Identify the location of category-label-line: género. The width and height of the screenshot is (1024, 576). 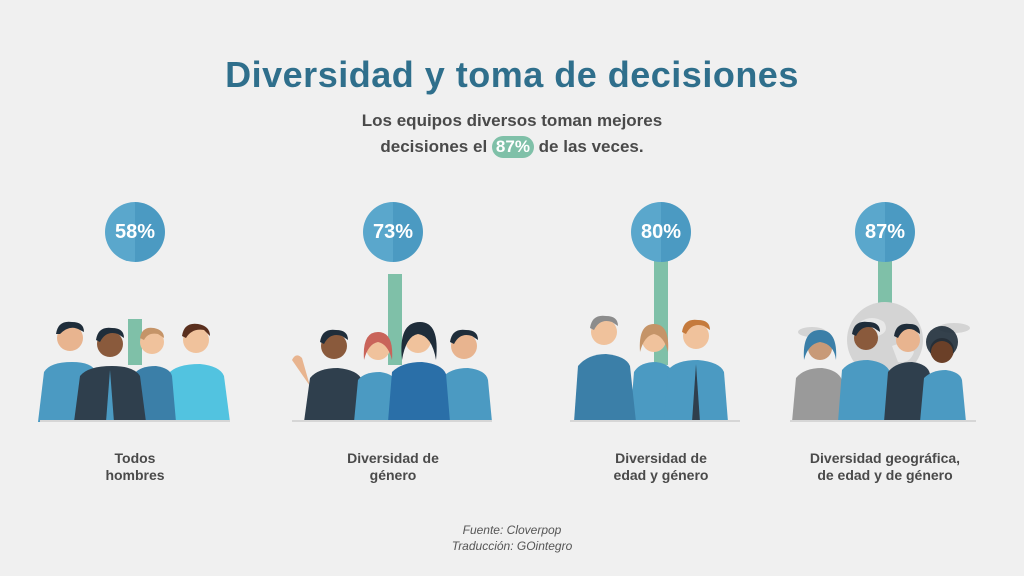
(393, 475).